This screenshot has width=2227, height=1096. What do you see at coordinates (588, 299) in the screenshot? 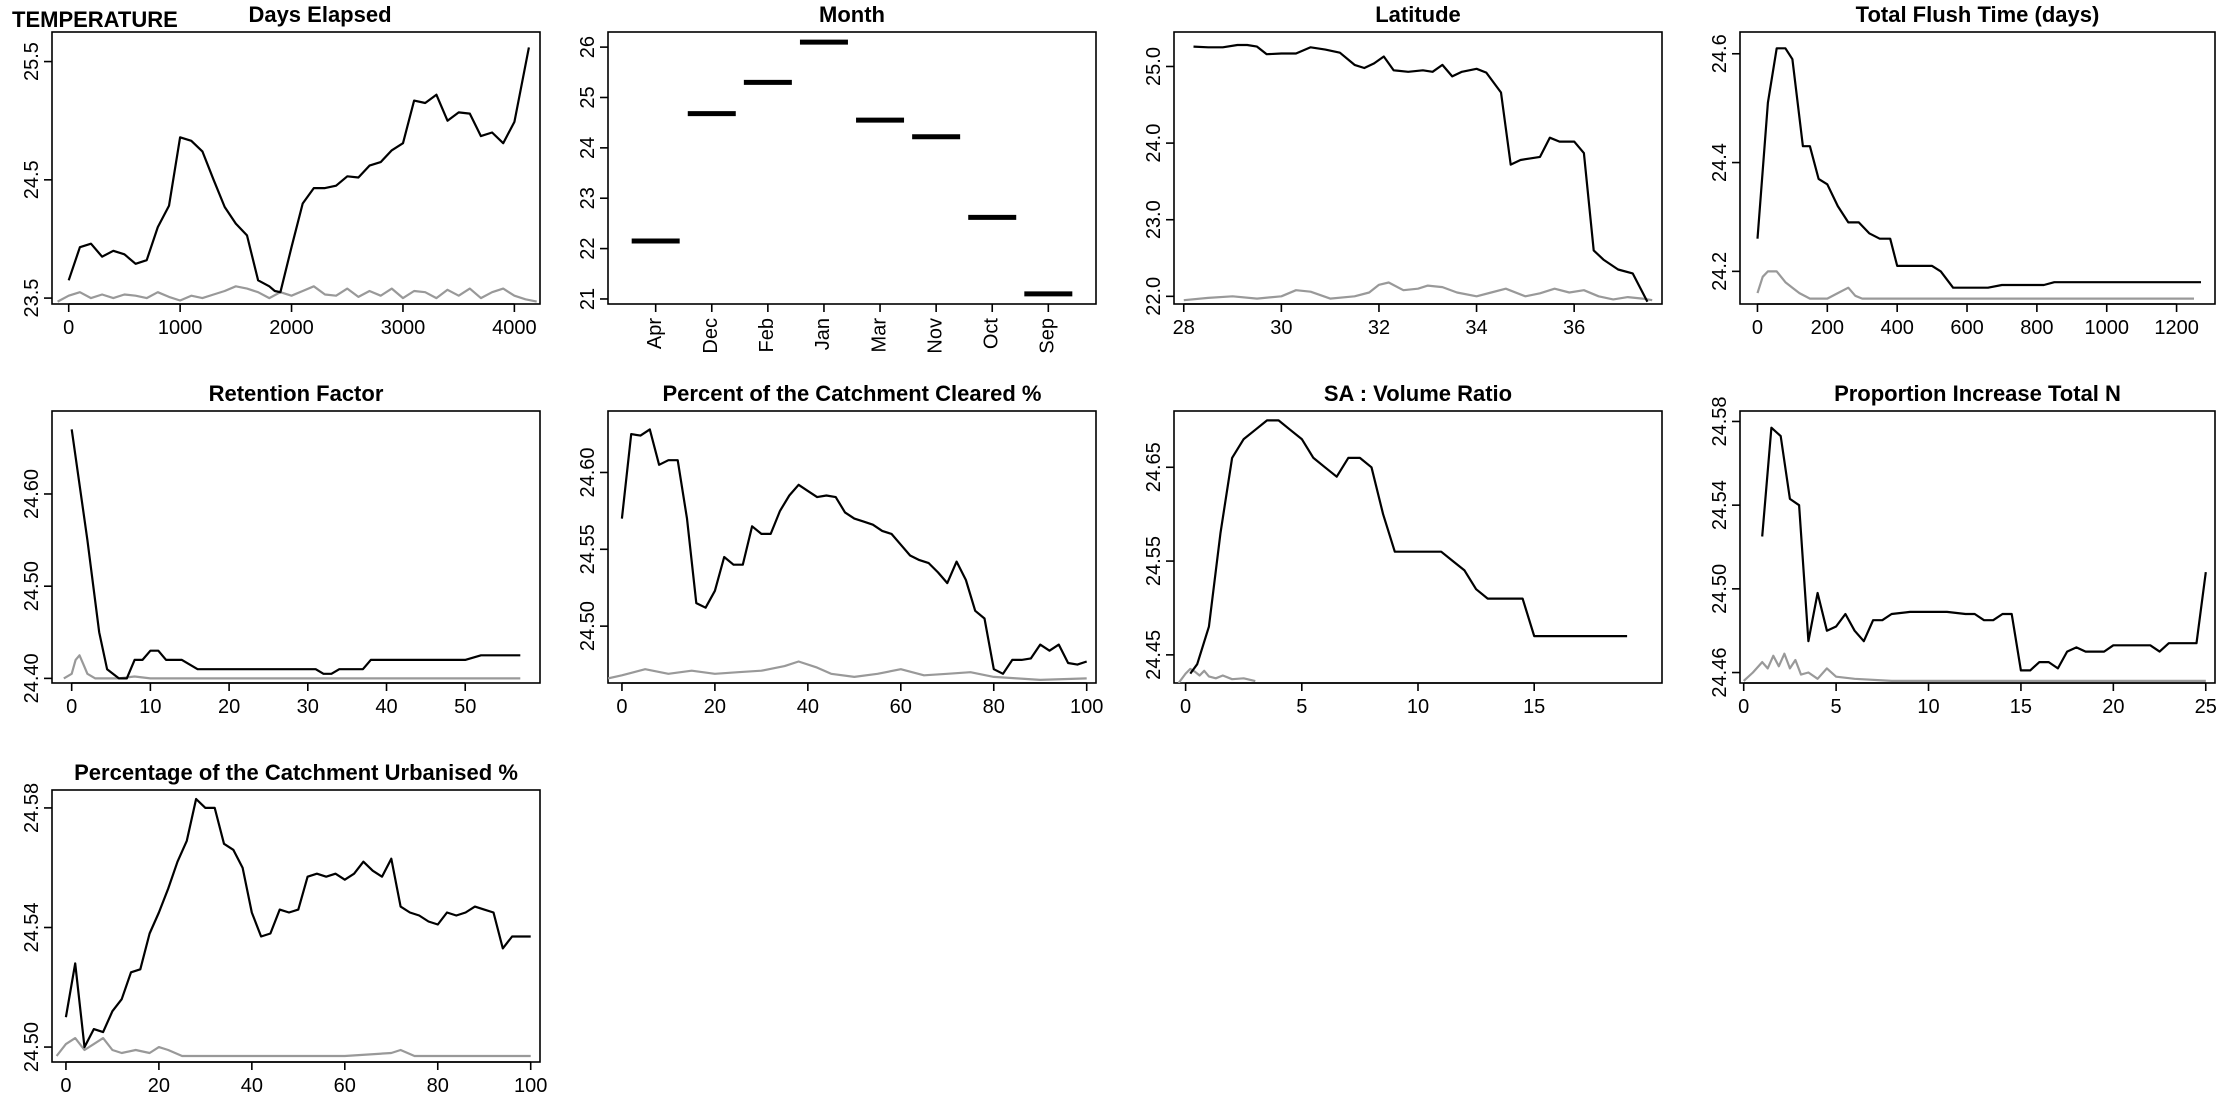
I see `y-tick-label: 21` at bounding box center [588, 299].